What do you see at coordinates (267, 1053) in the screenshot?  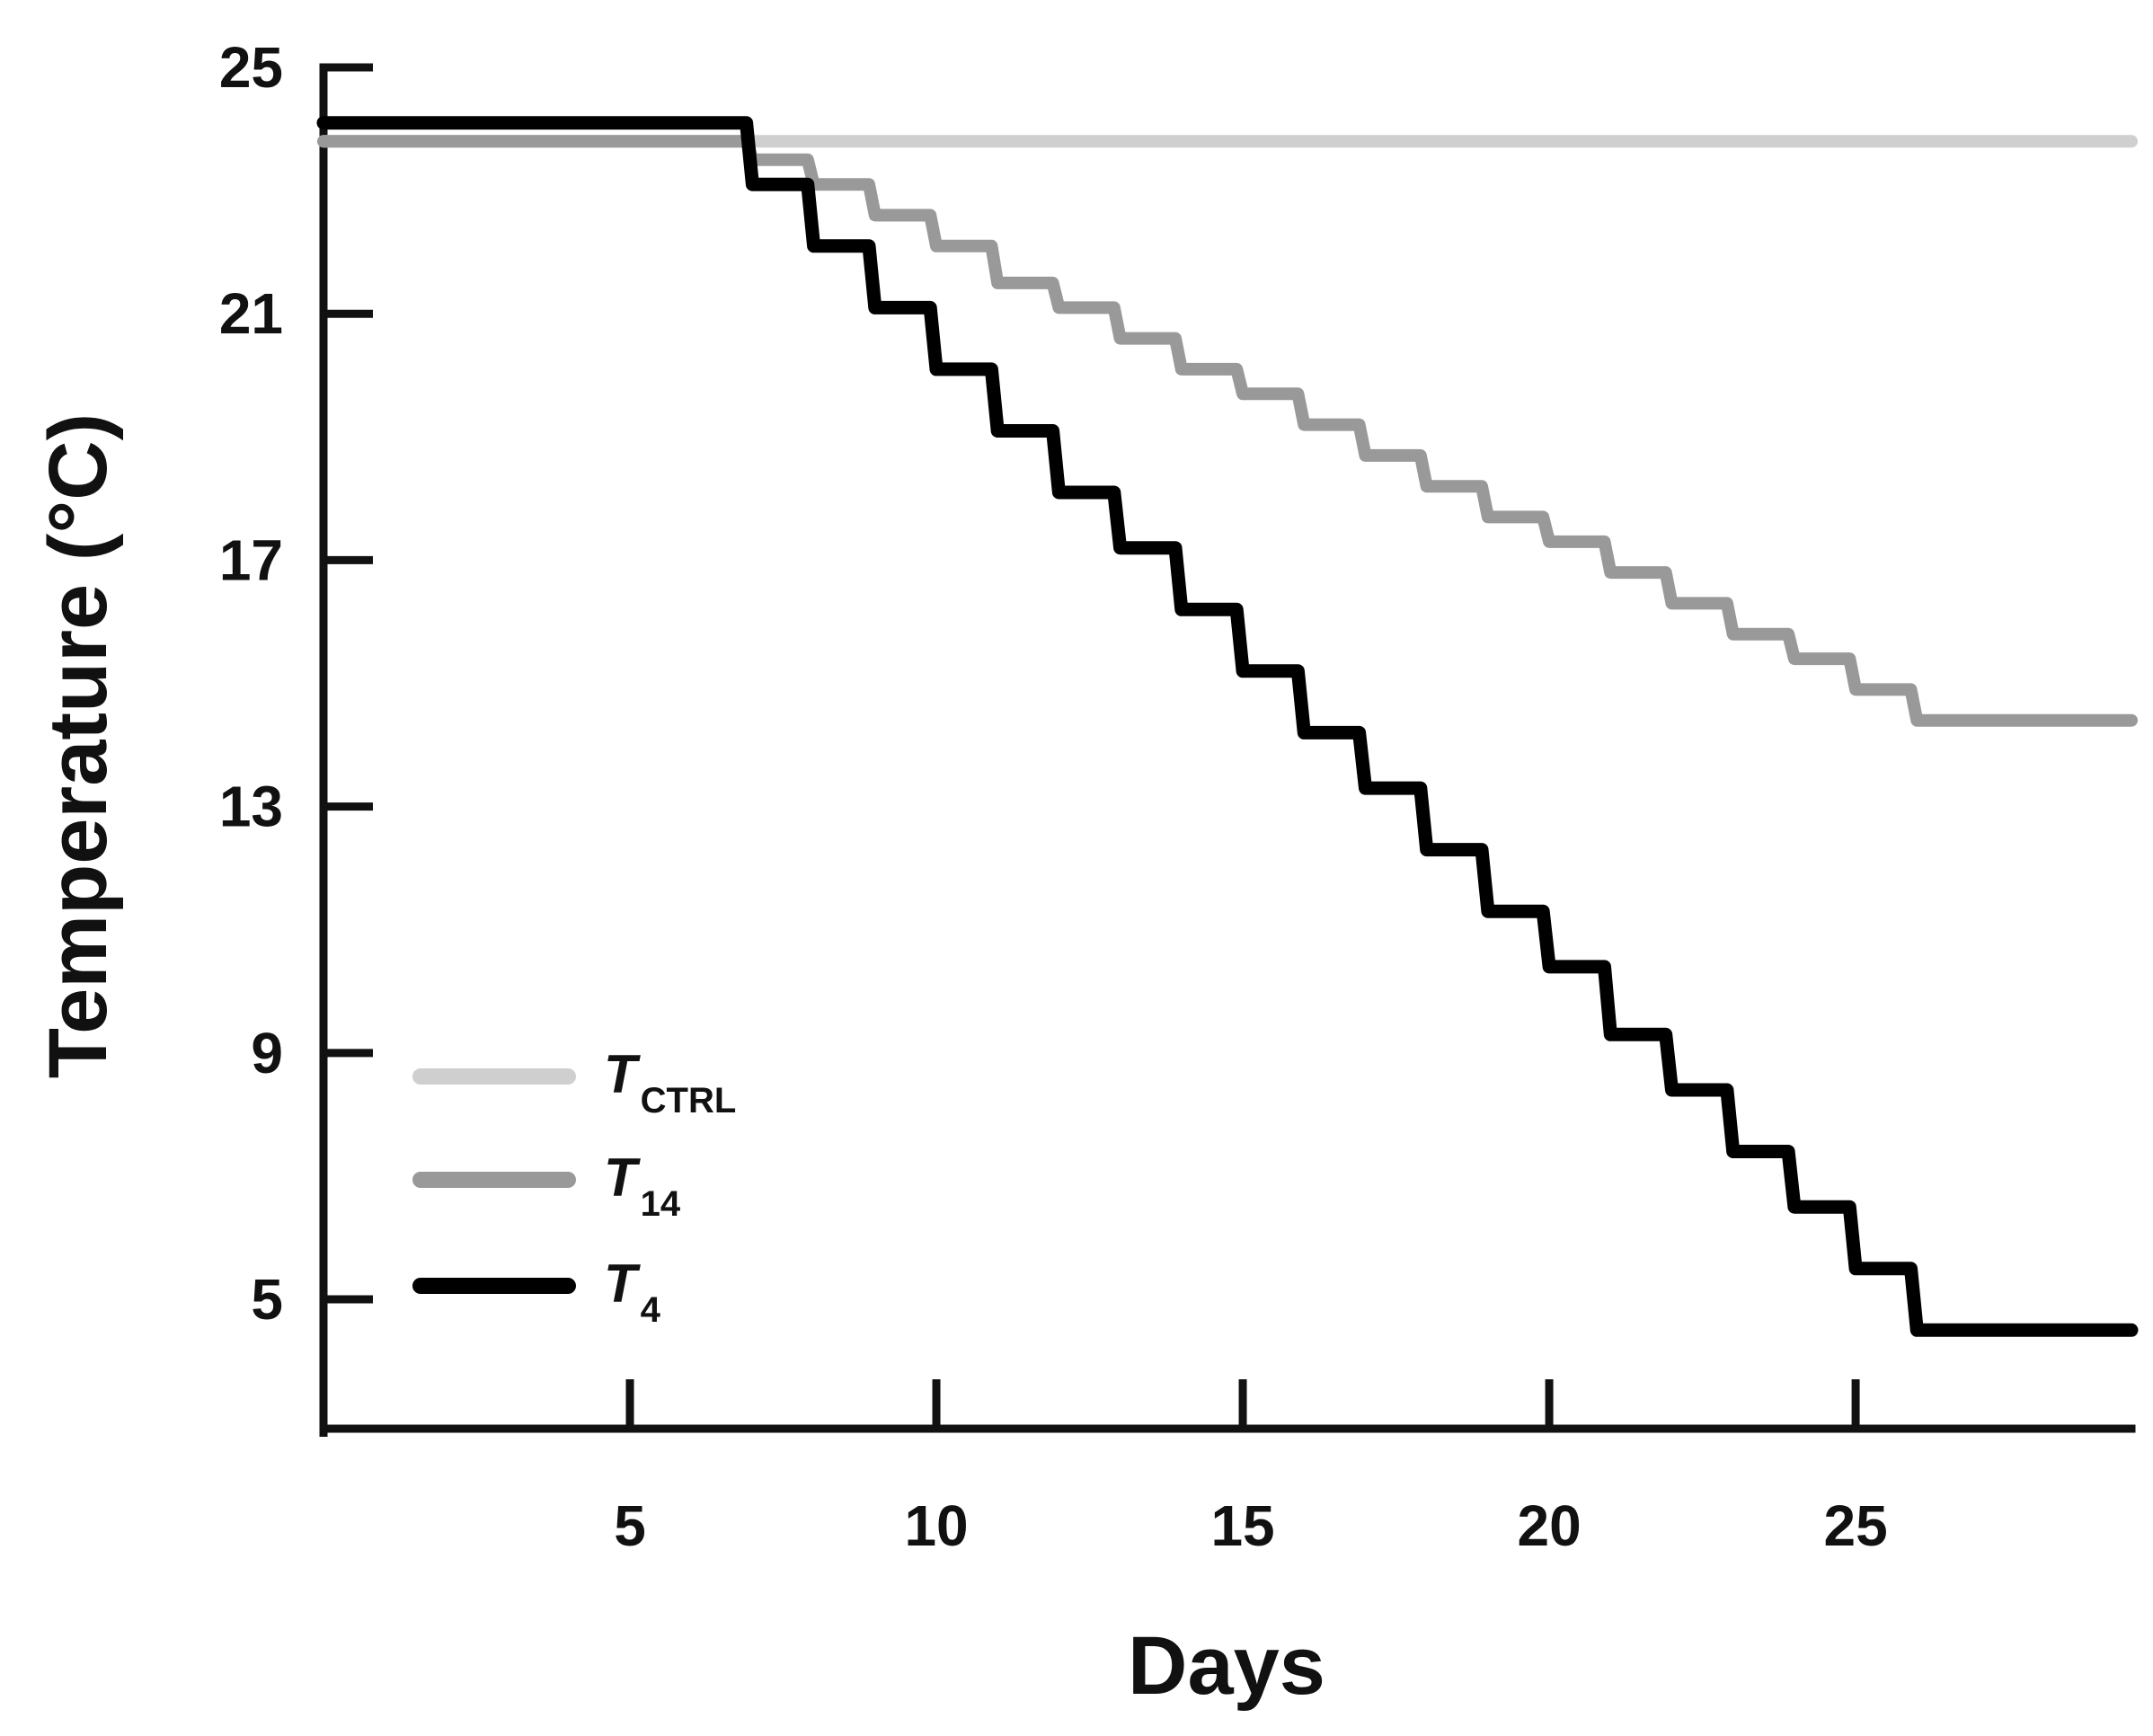 I see `y-tick-label: 9` at bounding box center [267, 1053].